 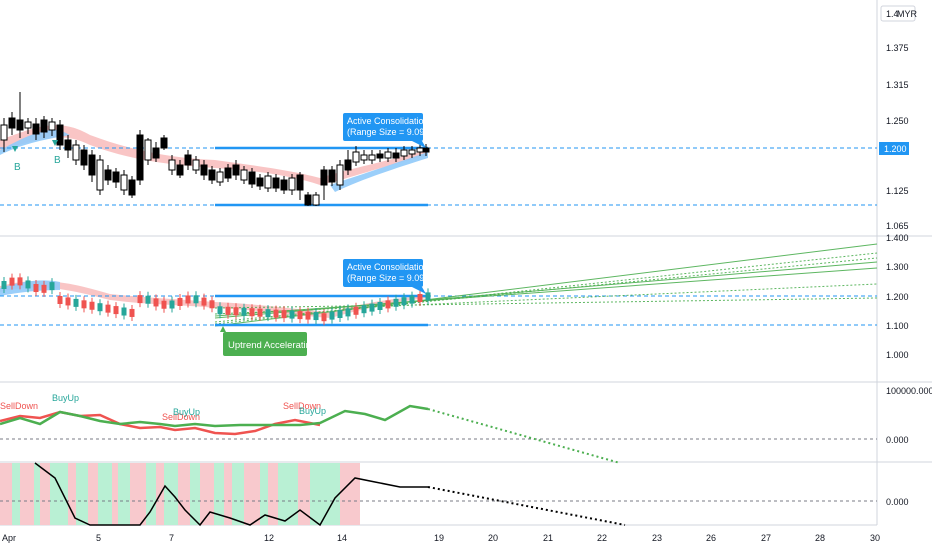 What do you see at coordinates (897, 502) in the screenshot?
I see `momentum-axis-label: 0.000` at bounding box center [897, 502].